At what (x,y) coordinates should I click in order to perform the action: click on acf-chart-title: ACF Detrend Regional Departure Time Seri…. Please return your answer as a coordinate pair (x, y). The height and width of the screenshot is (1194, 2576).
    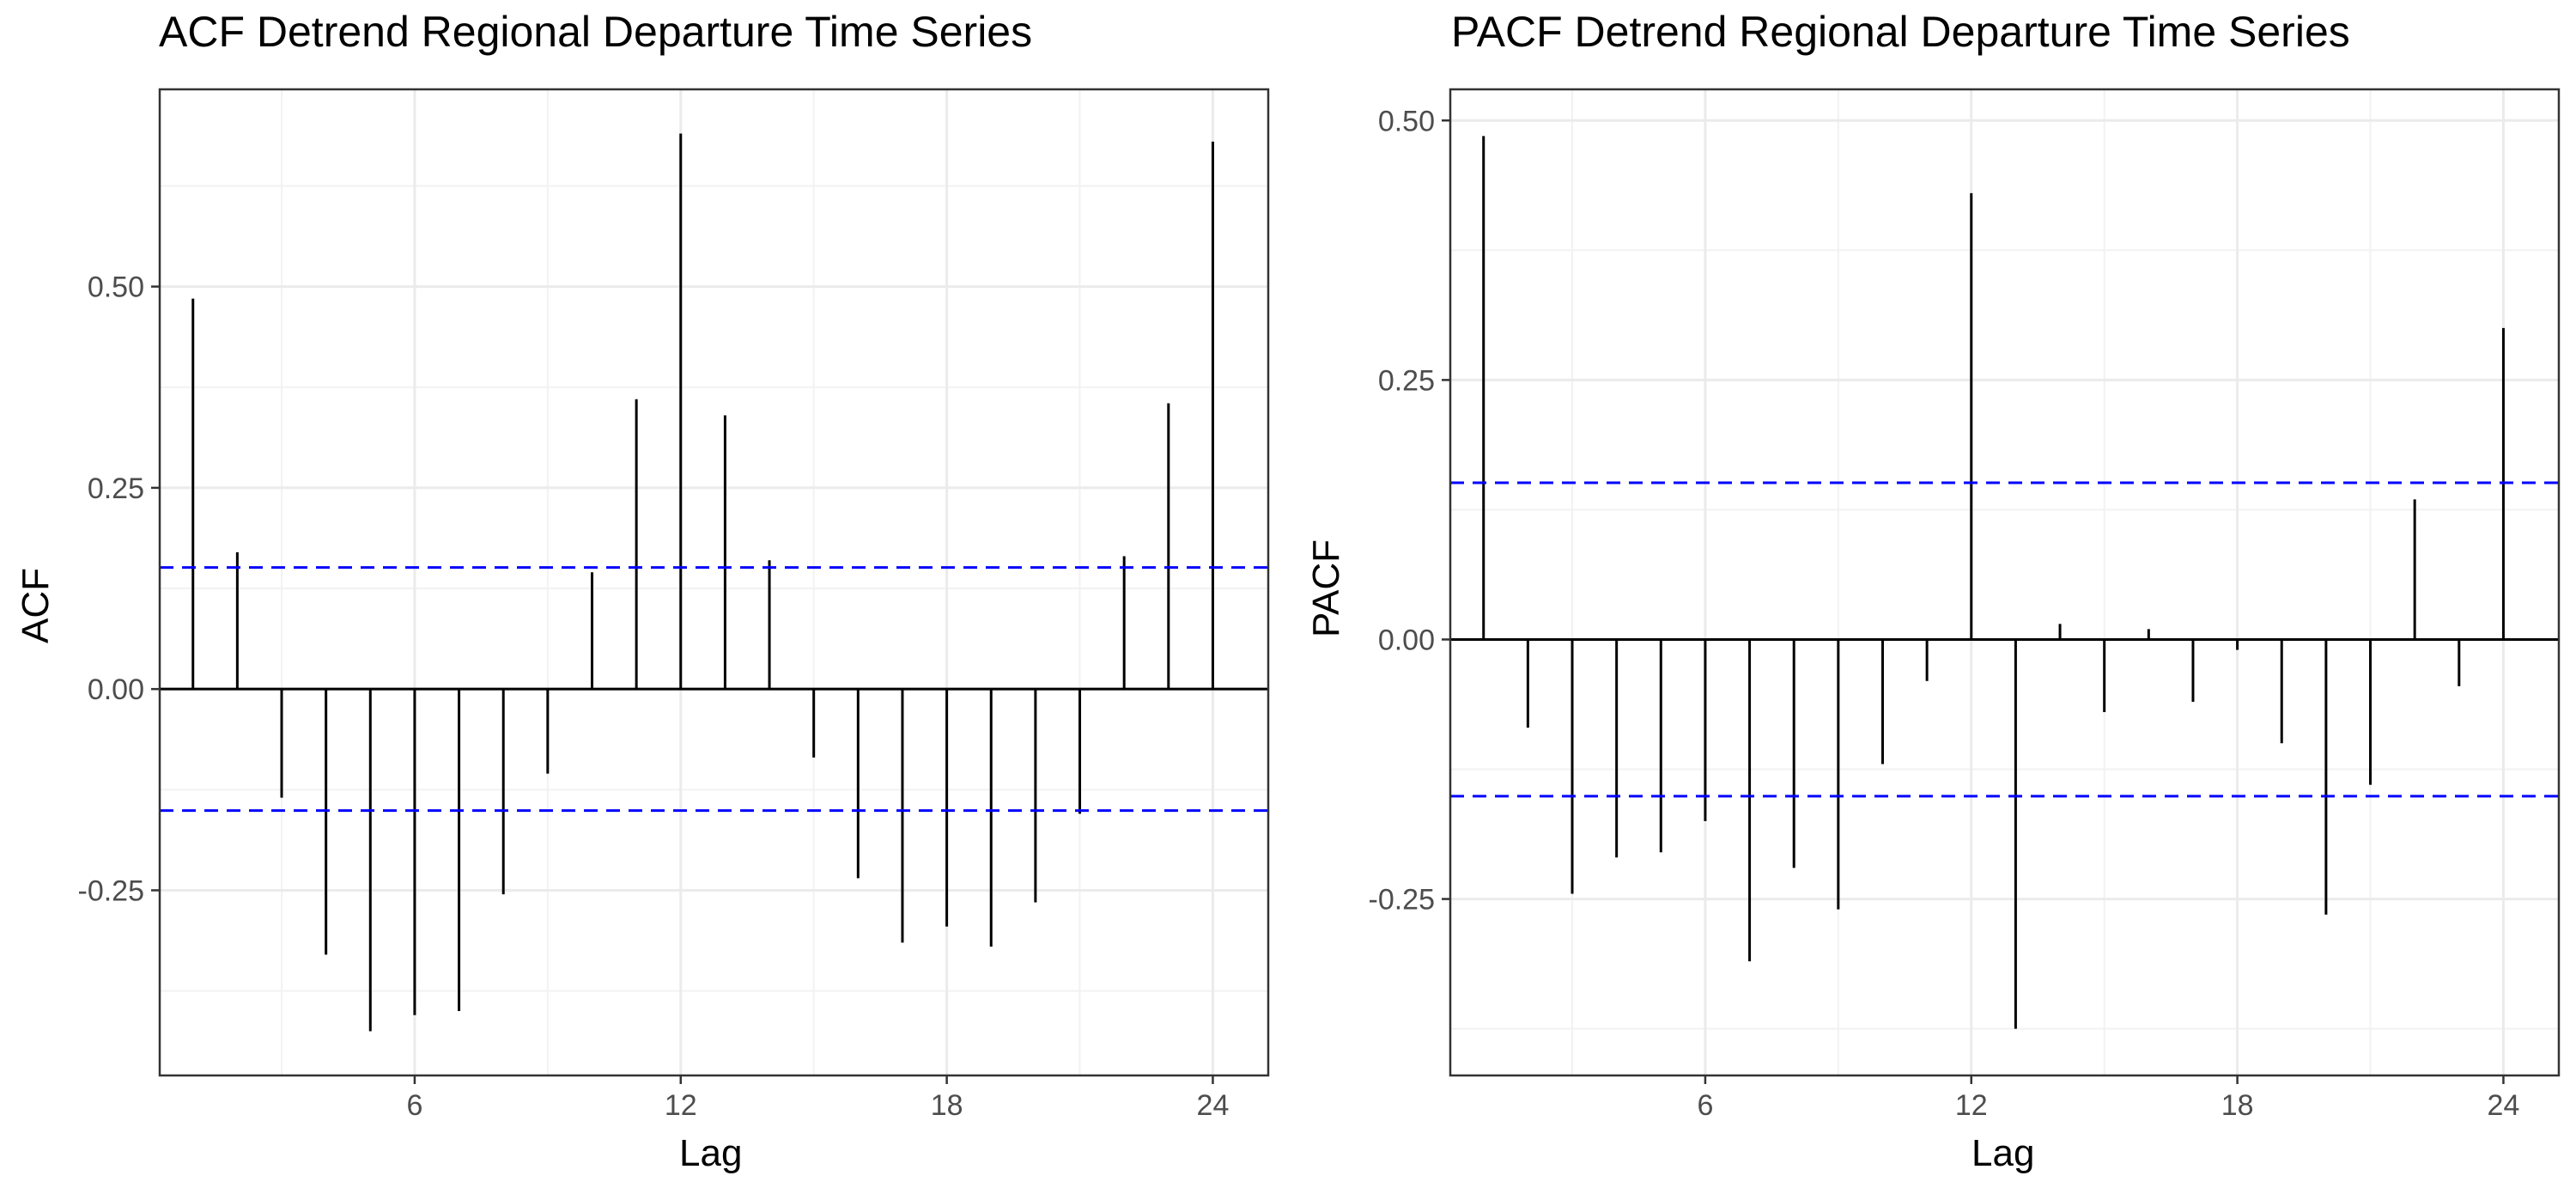
    Looking at the image, I should click on (596, 32).